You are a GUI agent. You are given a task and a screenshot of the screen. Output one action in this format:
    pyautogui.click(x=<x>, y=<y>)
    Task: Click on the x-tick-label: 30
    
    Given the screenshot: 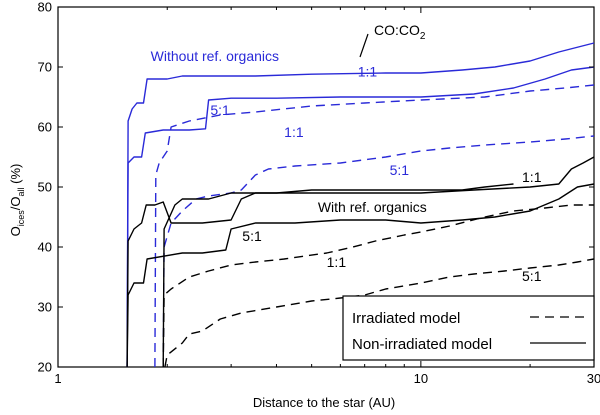 What is the action you would take?
    pyautogui.click(x=593, y=378)
    